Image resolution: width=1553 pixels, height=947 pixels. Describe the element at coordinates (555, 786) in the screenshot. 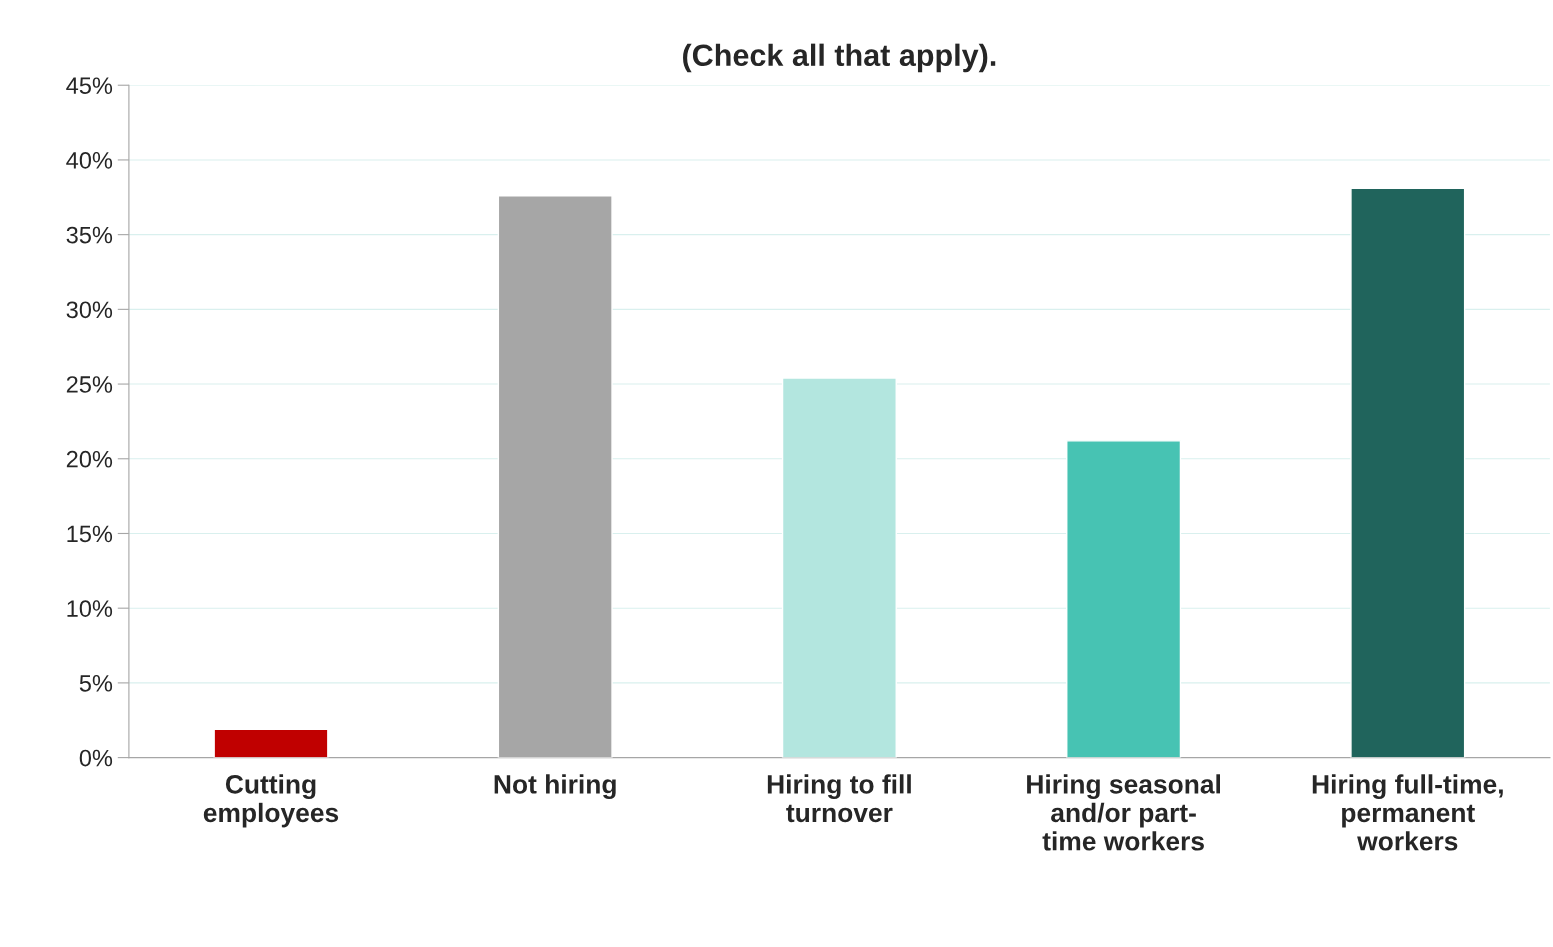

I see `x-tick-label: Not hiring` at that location.